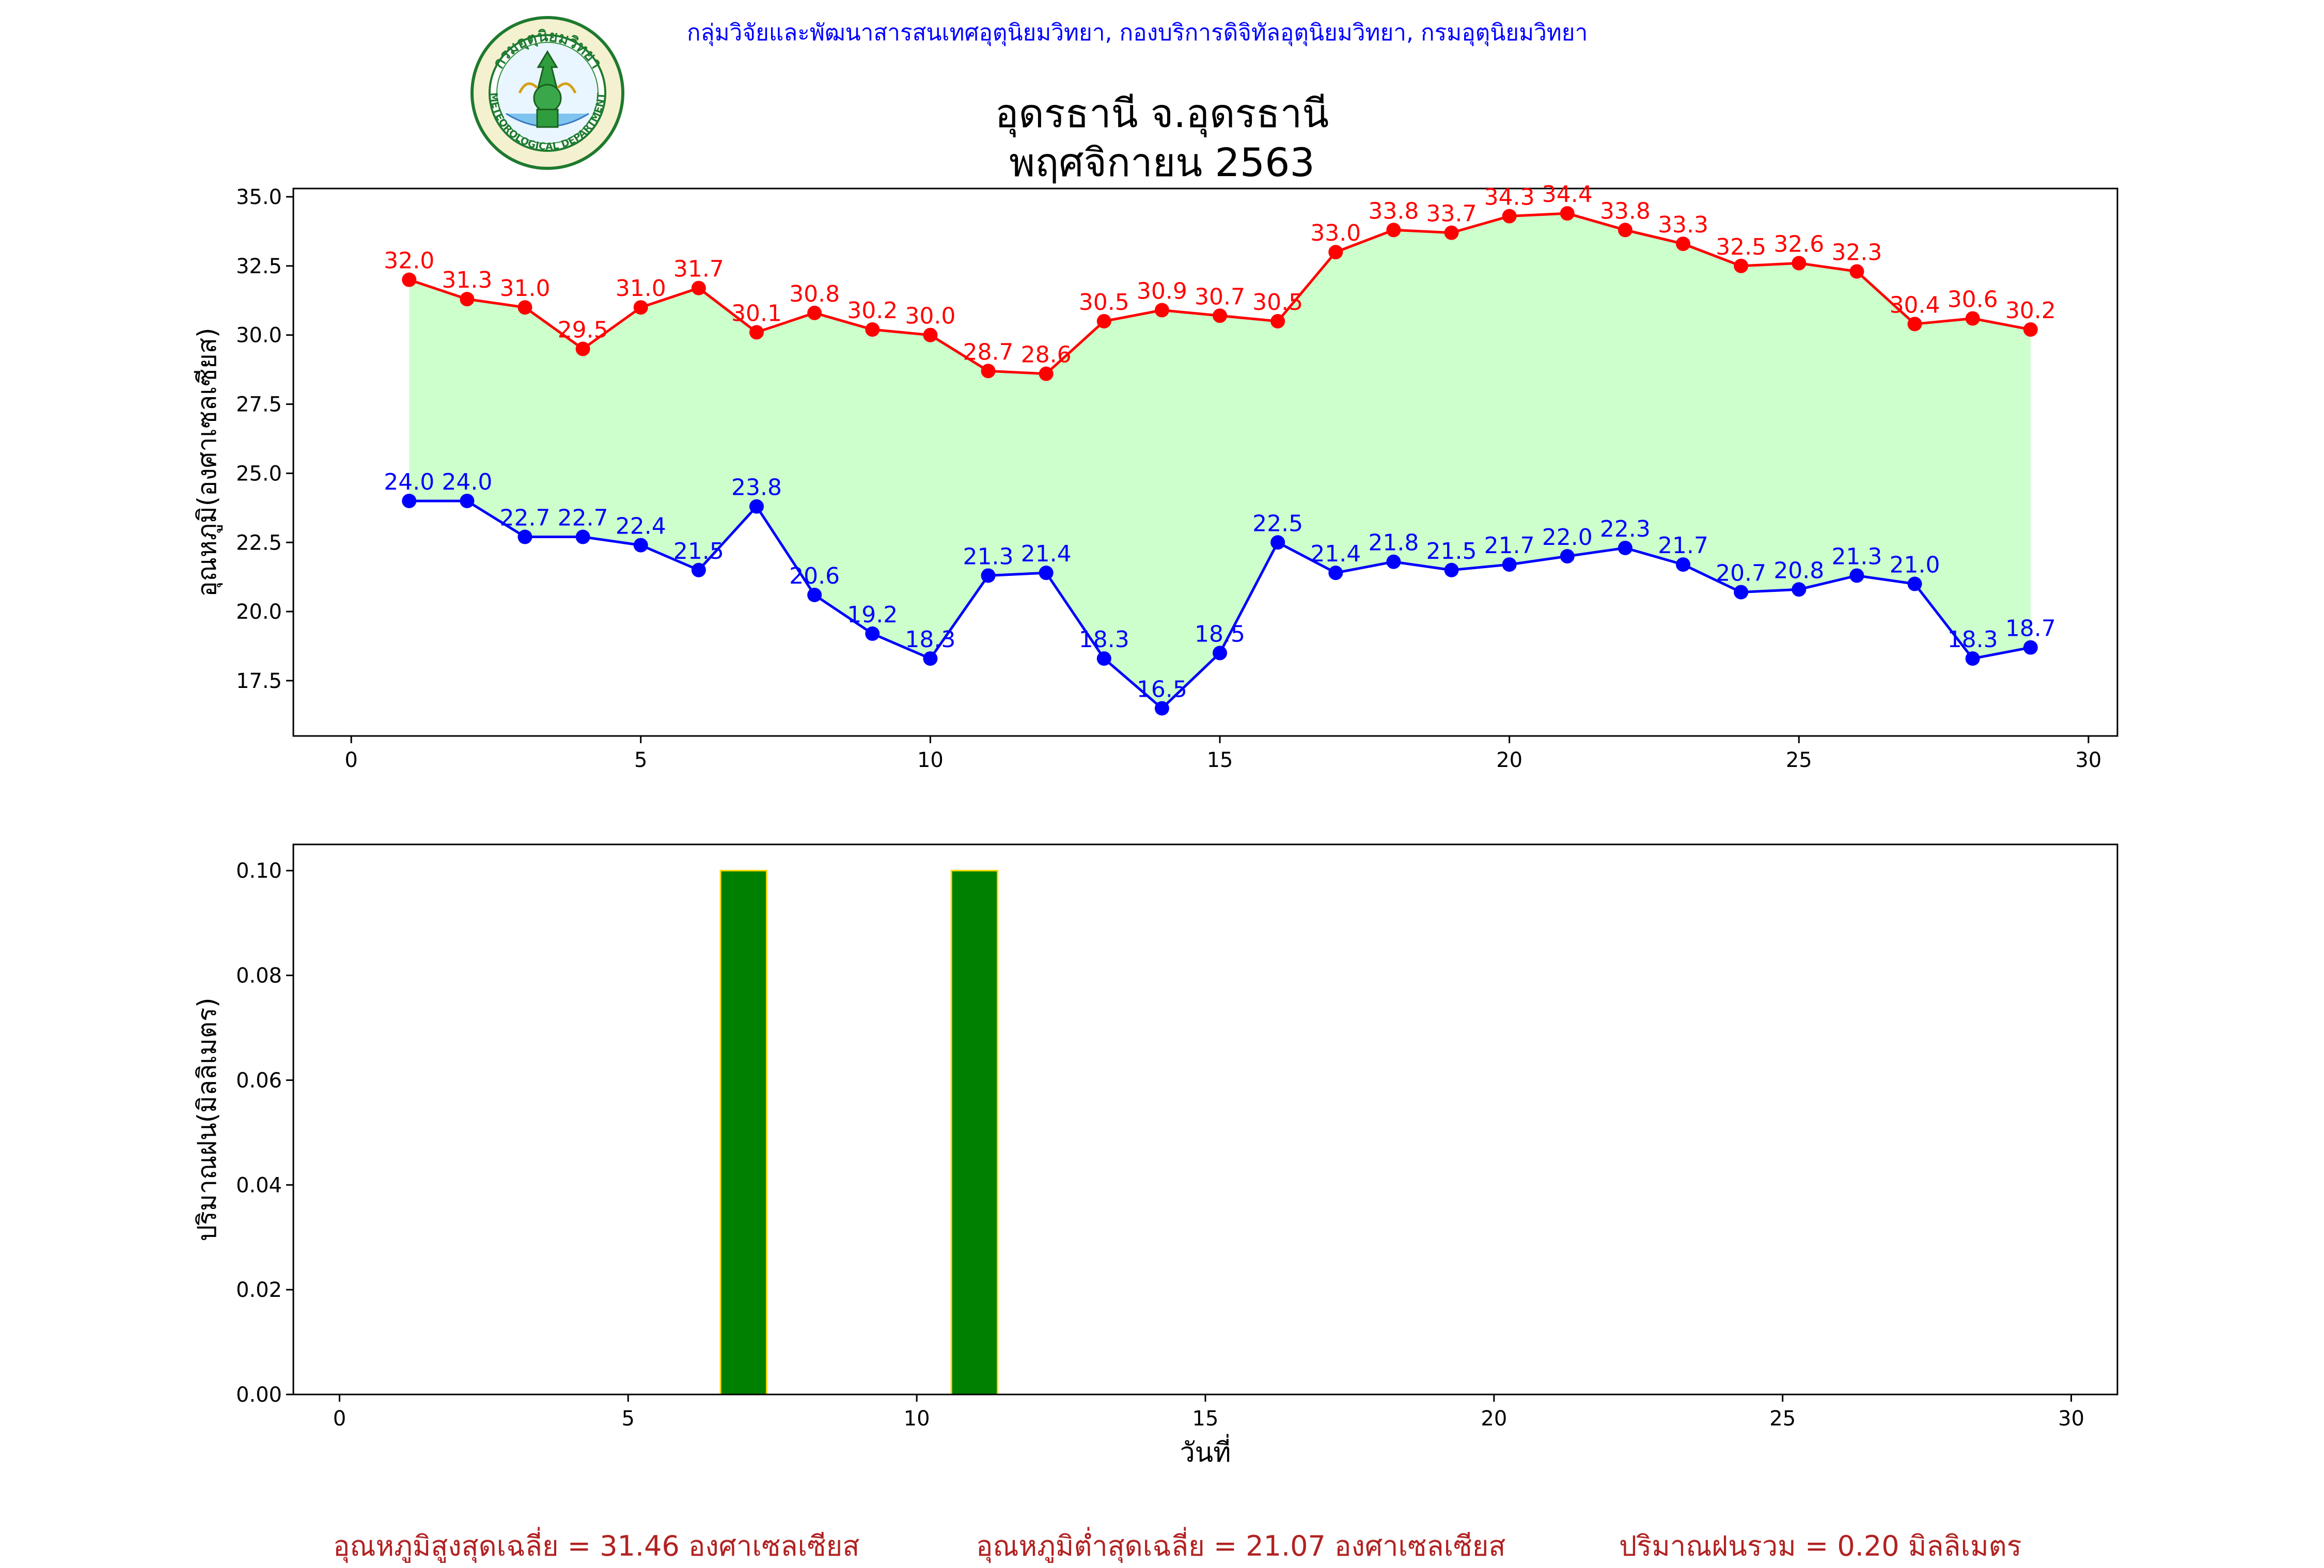 This screenshot has height=1568, width=2324. I want to click on max-temp-data-label: 34.3, so click(1509, 198).